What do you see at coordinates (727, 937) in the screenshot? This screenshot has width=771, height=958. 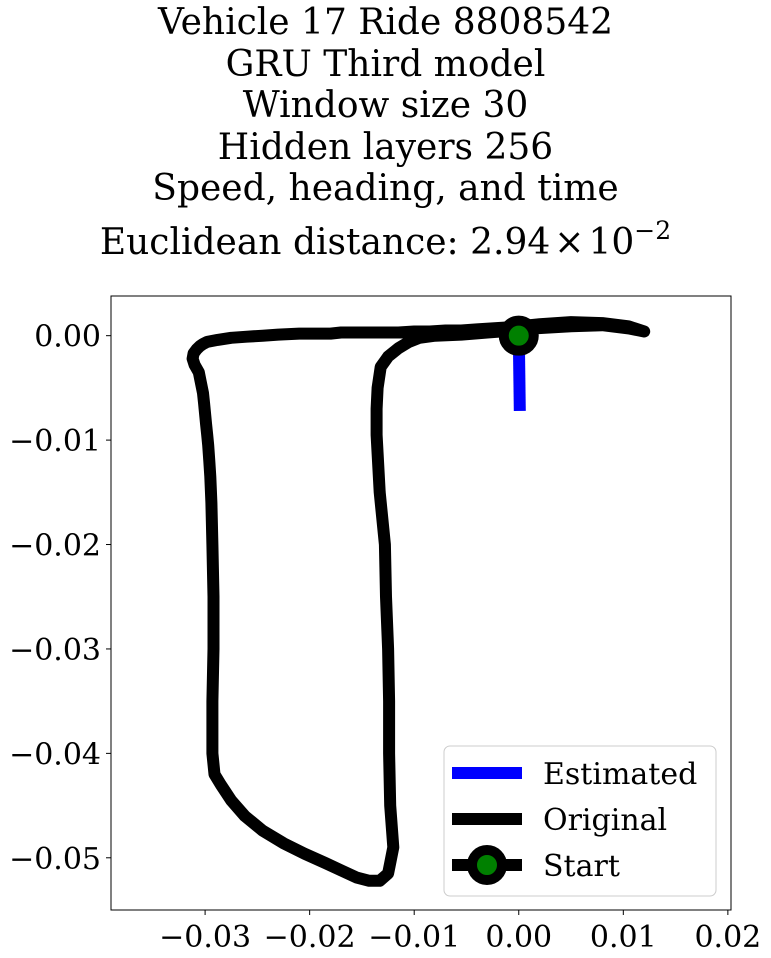 I see `x-tick-label: 0.02` at bounding box center [727, 937].